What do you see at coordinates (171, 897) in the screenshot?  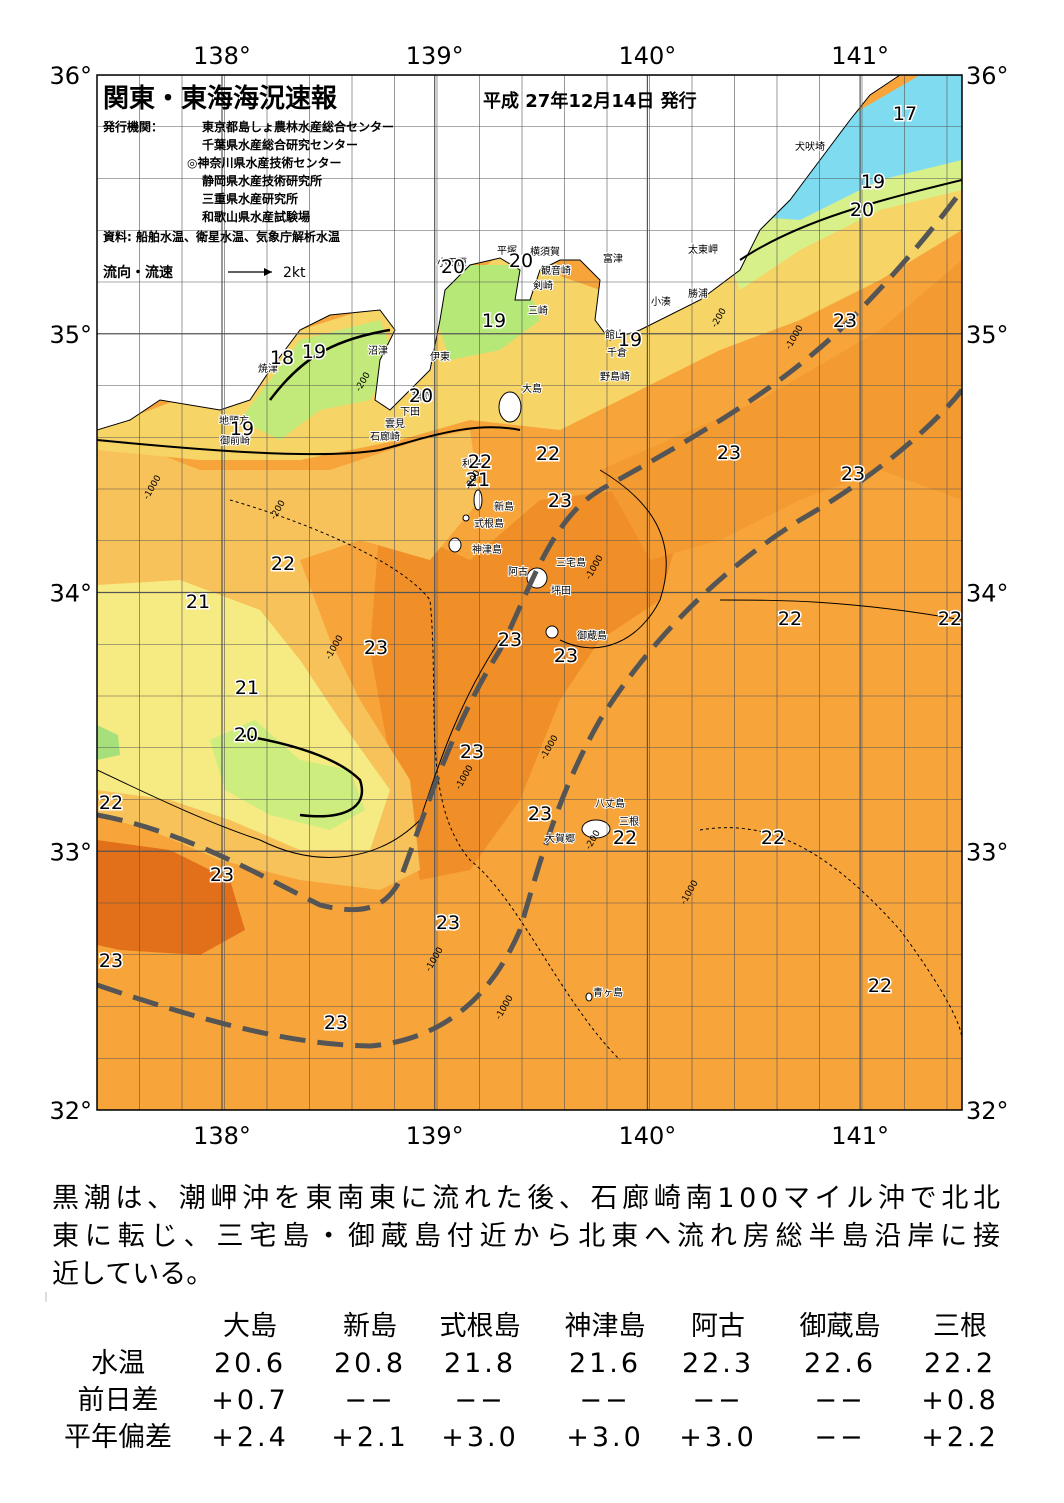 I see `warmest-region` at bounding box center [171, 897].